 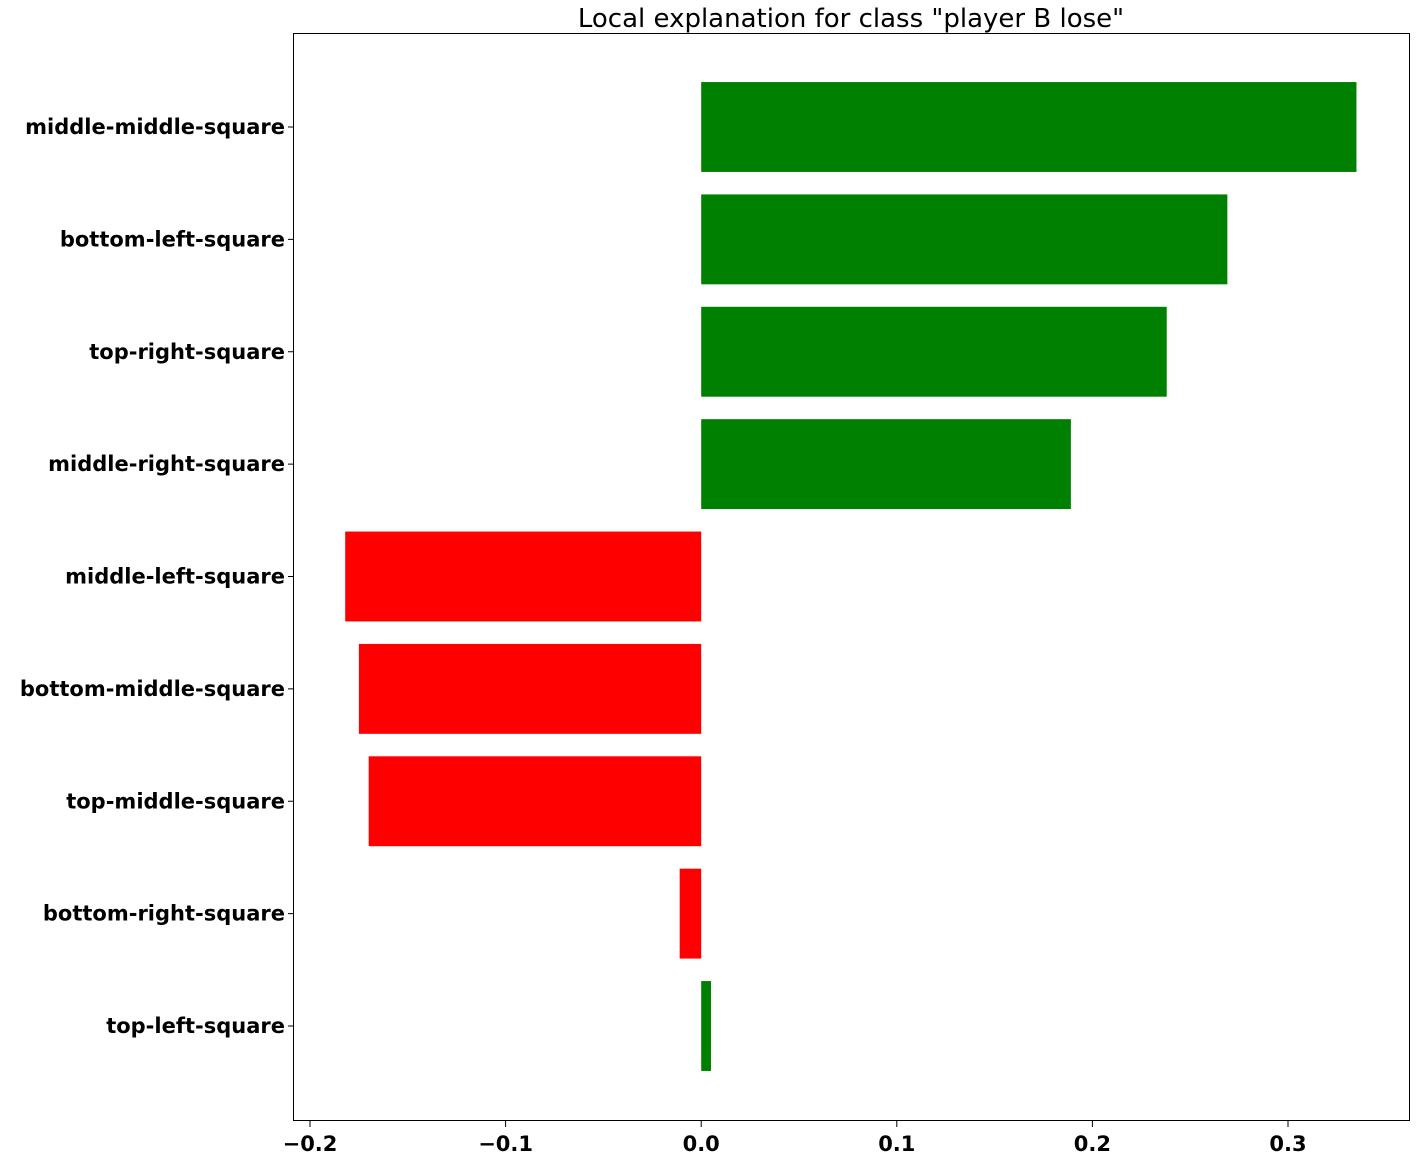 I want to click on x-tick-label: 0.2, so click(x=1092, y=1143).